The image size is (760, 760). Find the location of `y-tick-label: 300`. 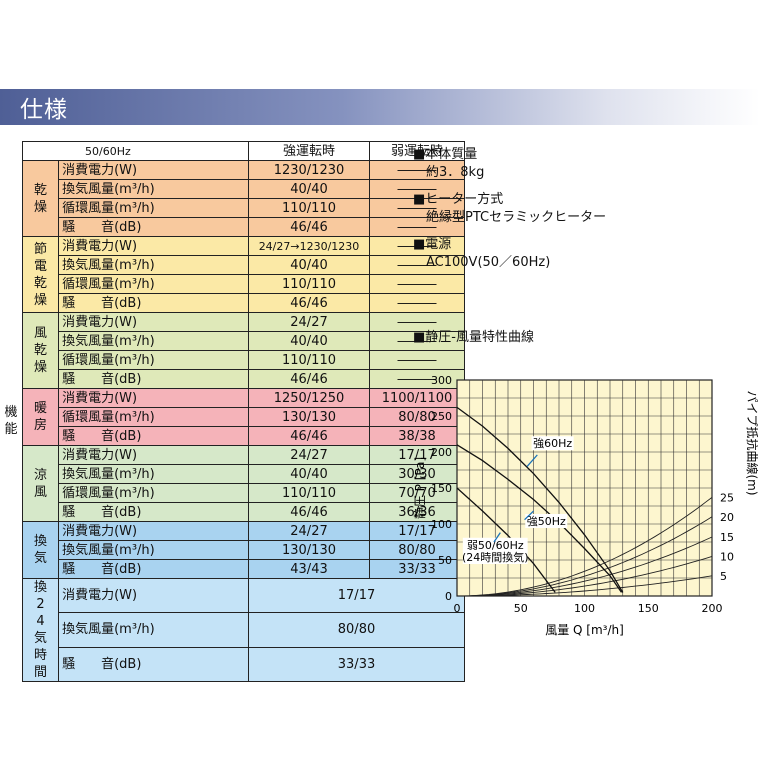

y-tick-label: 300 is located at coordinates (441, 380).